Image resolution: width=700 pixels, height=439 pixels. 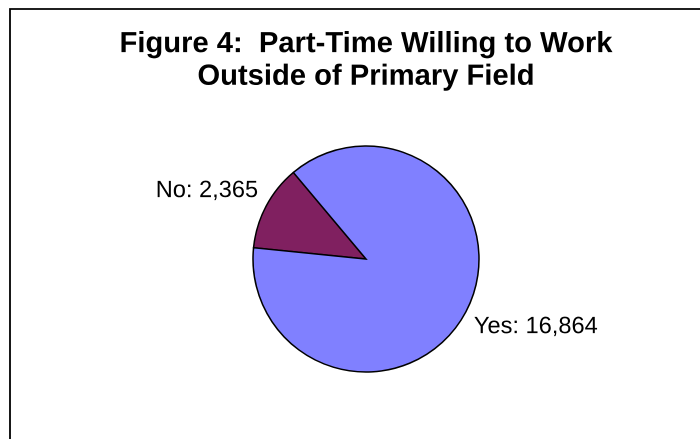 What do you see at coordinates (367, 61) in the screenshot?
I see `chart-title: Figure 4: Part-Time Willing to Work Outside of Primary Field` at bounding box center [367, 61].